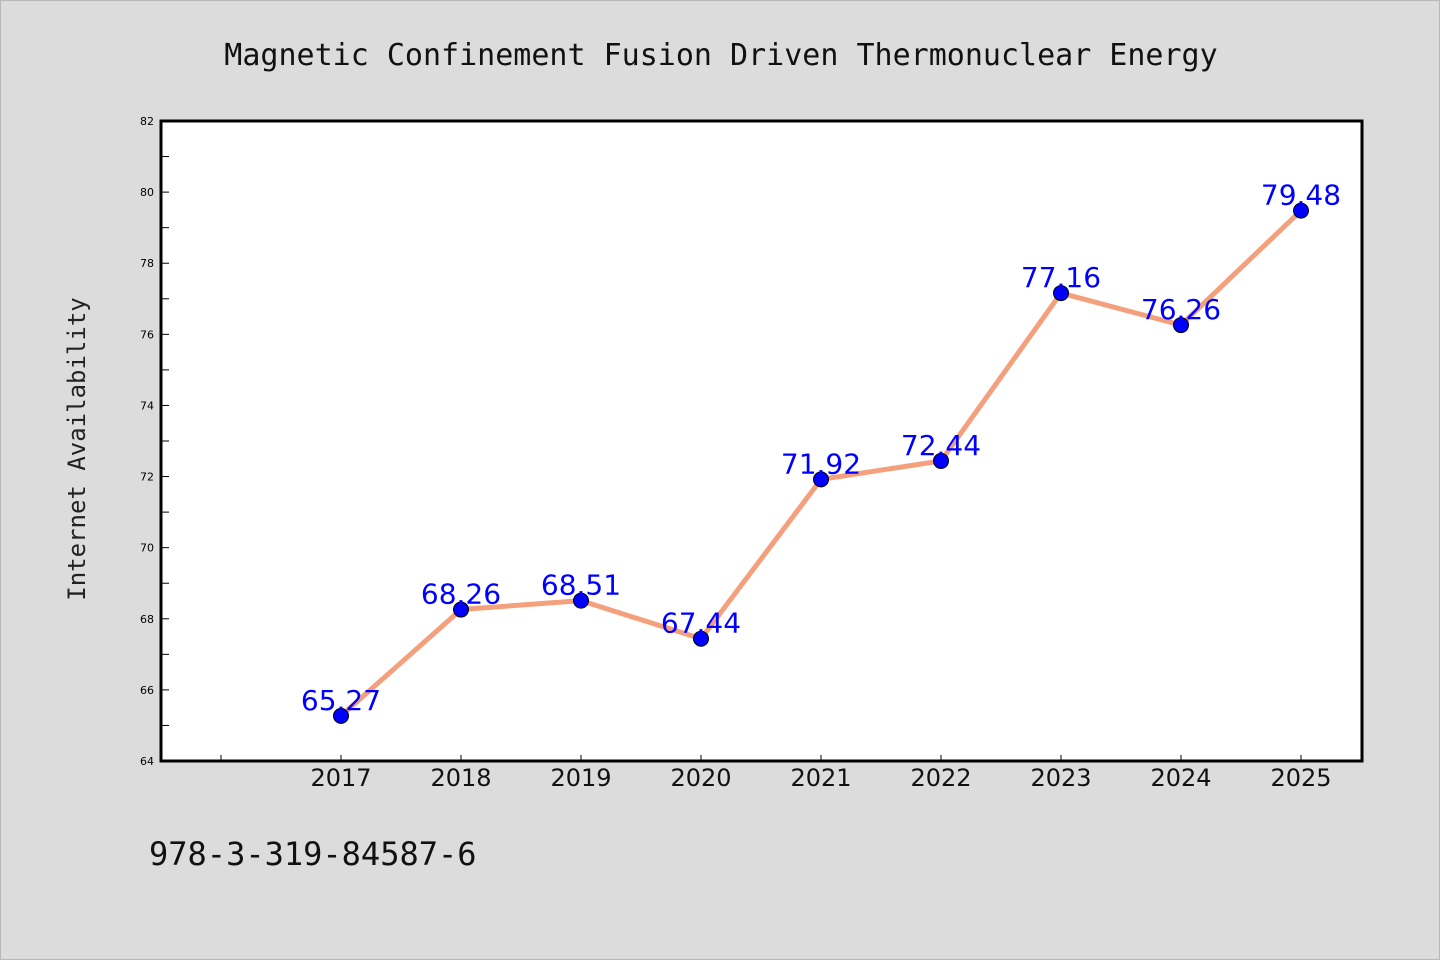 This screenshot has height=960, width=1440. What do you see at coordinates (340, 778) in the screenshot?
I see `x-tick-label: 2017` at bounding box center [340, 778].